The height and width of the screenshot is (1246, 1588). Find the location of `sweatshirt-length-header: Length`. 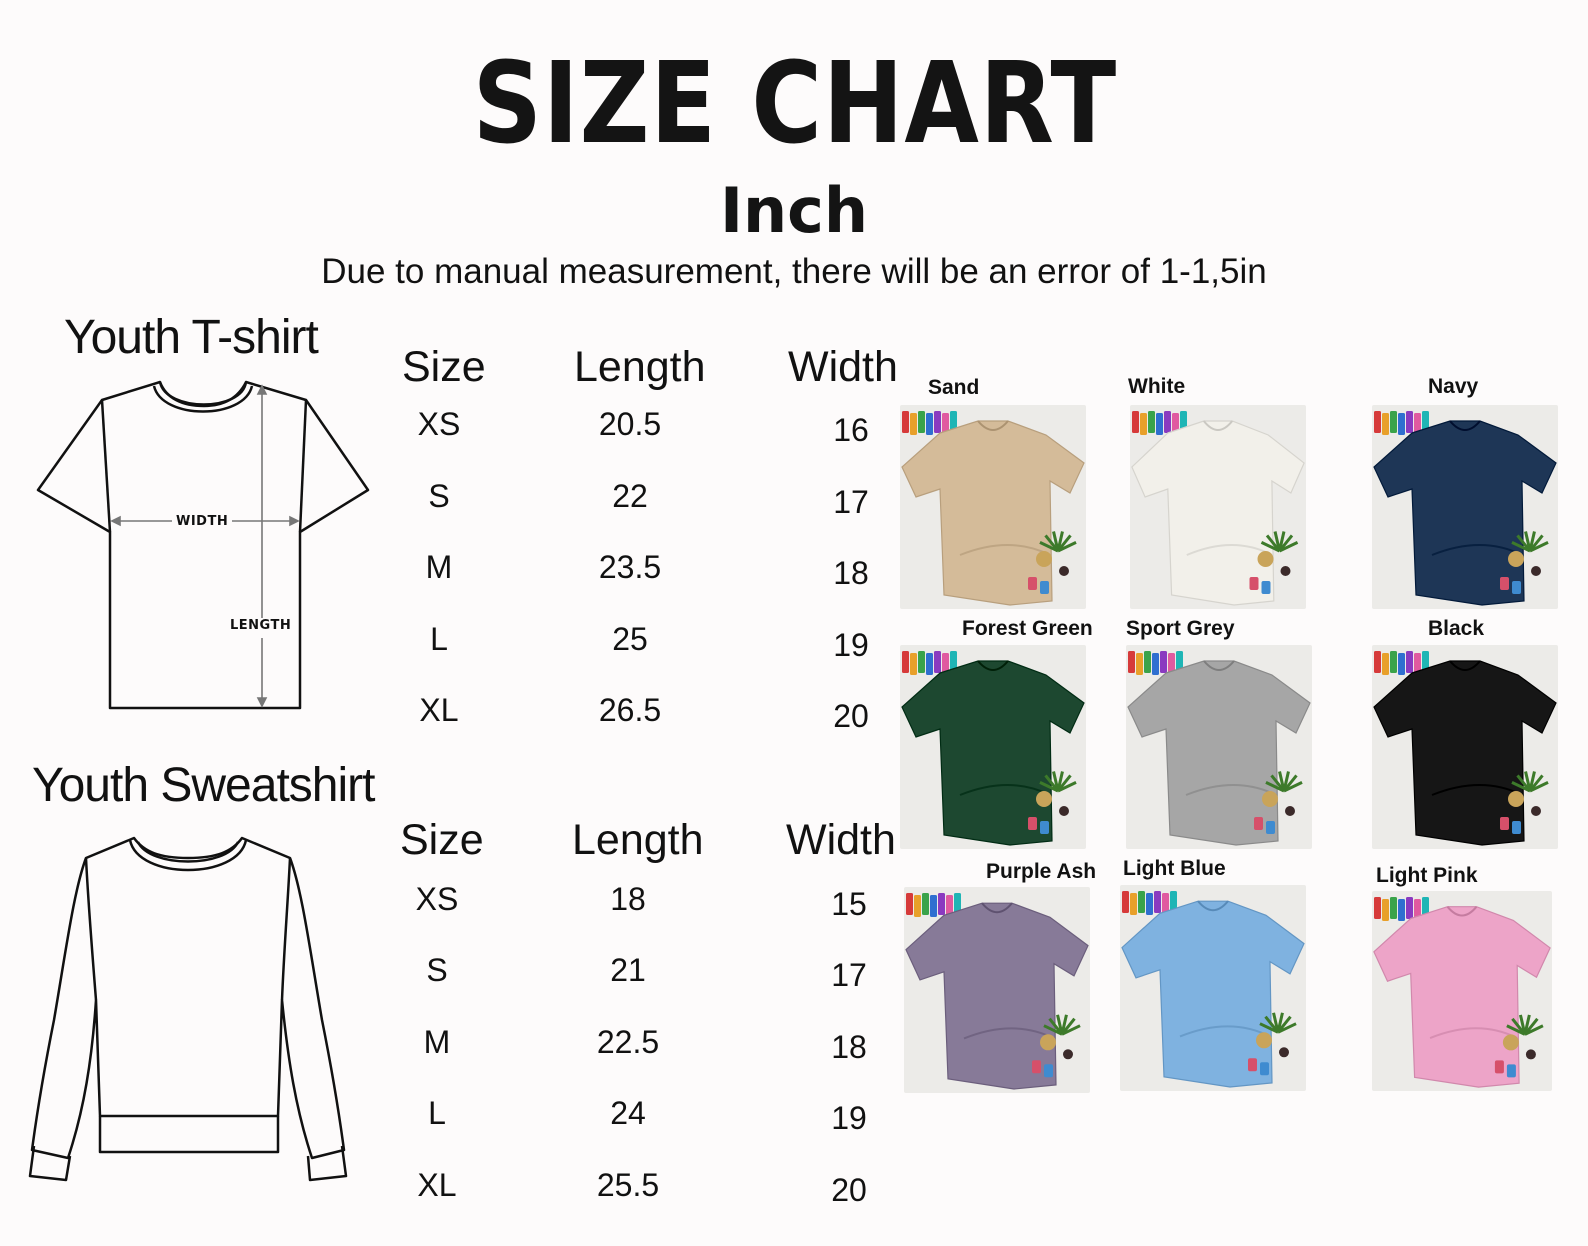

sweatshirt-length-header: Length is located at coordinates (638, 840).